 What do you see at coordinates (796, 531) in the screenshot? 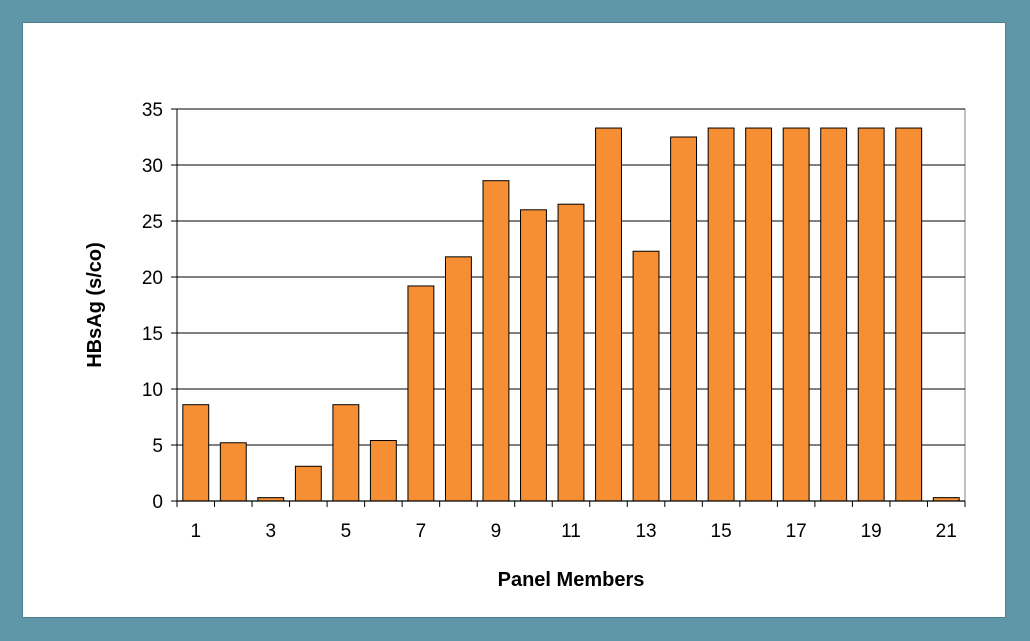
I see `x-tick-label: 17` at bounding box center [796, 531].